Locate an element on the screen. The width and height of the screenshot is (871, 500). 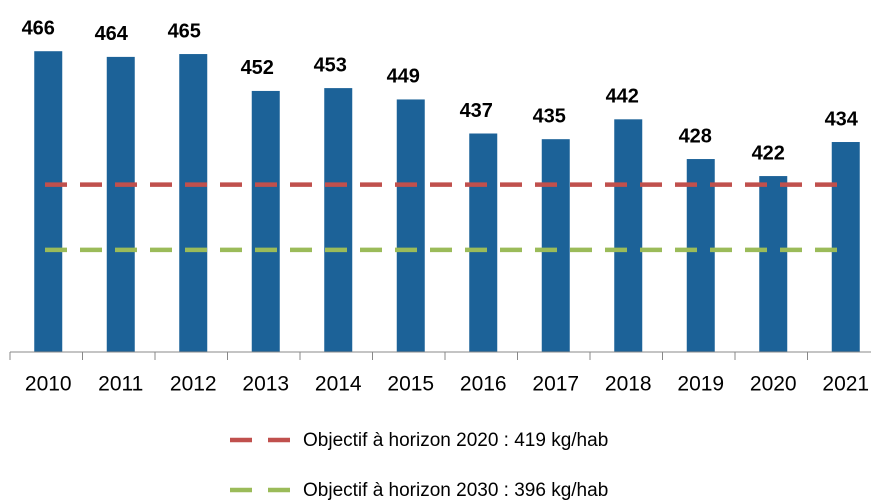
value-label: 435 is located at coordinates (549, 116).